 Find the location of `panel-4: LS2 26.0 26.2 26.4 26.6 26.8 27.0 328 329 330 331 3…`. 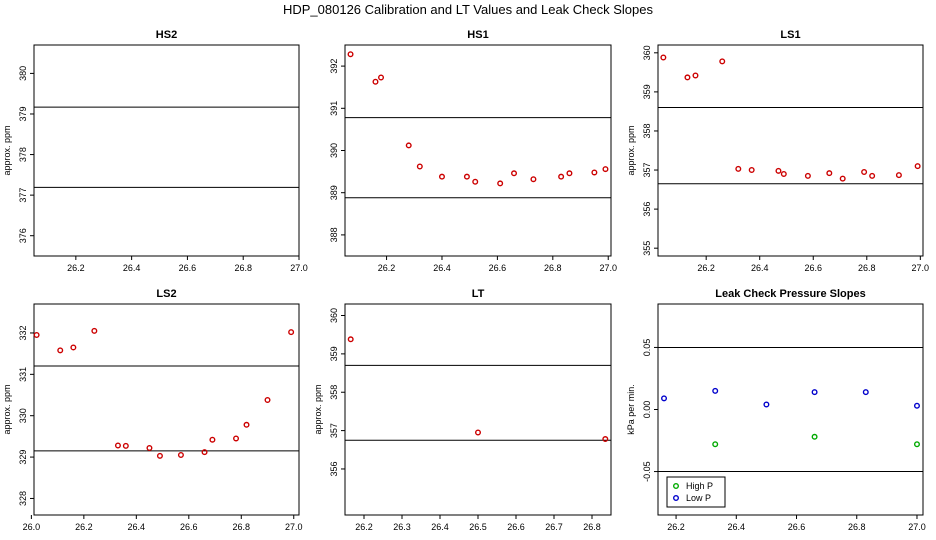

panel-4: LS2 26.0 26.2 26.4 26.6 26.8 27.0 328 329 330 331 3… is located at coordinates (152, 410).